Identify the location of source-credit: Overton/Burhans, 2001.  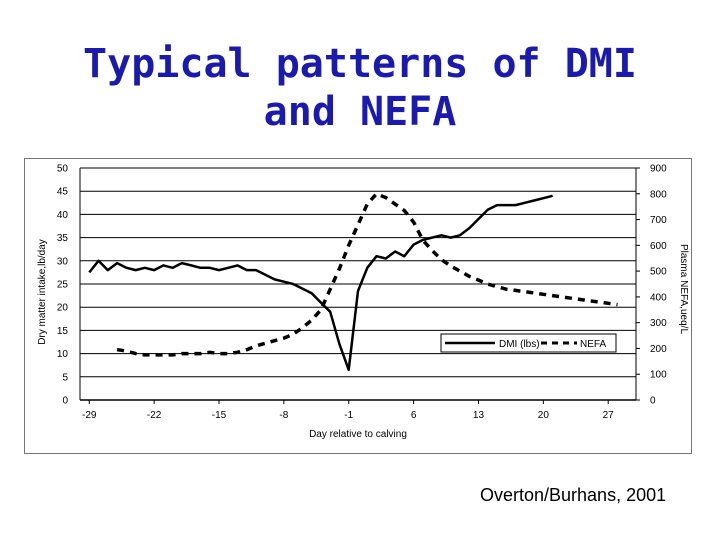
(573, 495).